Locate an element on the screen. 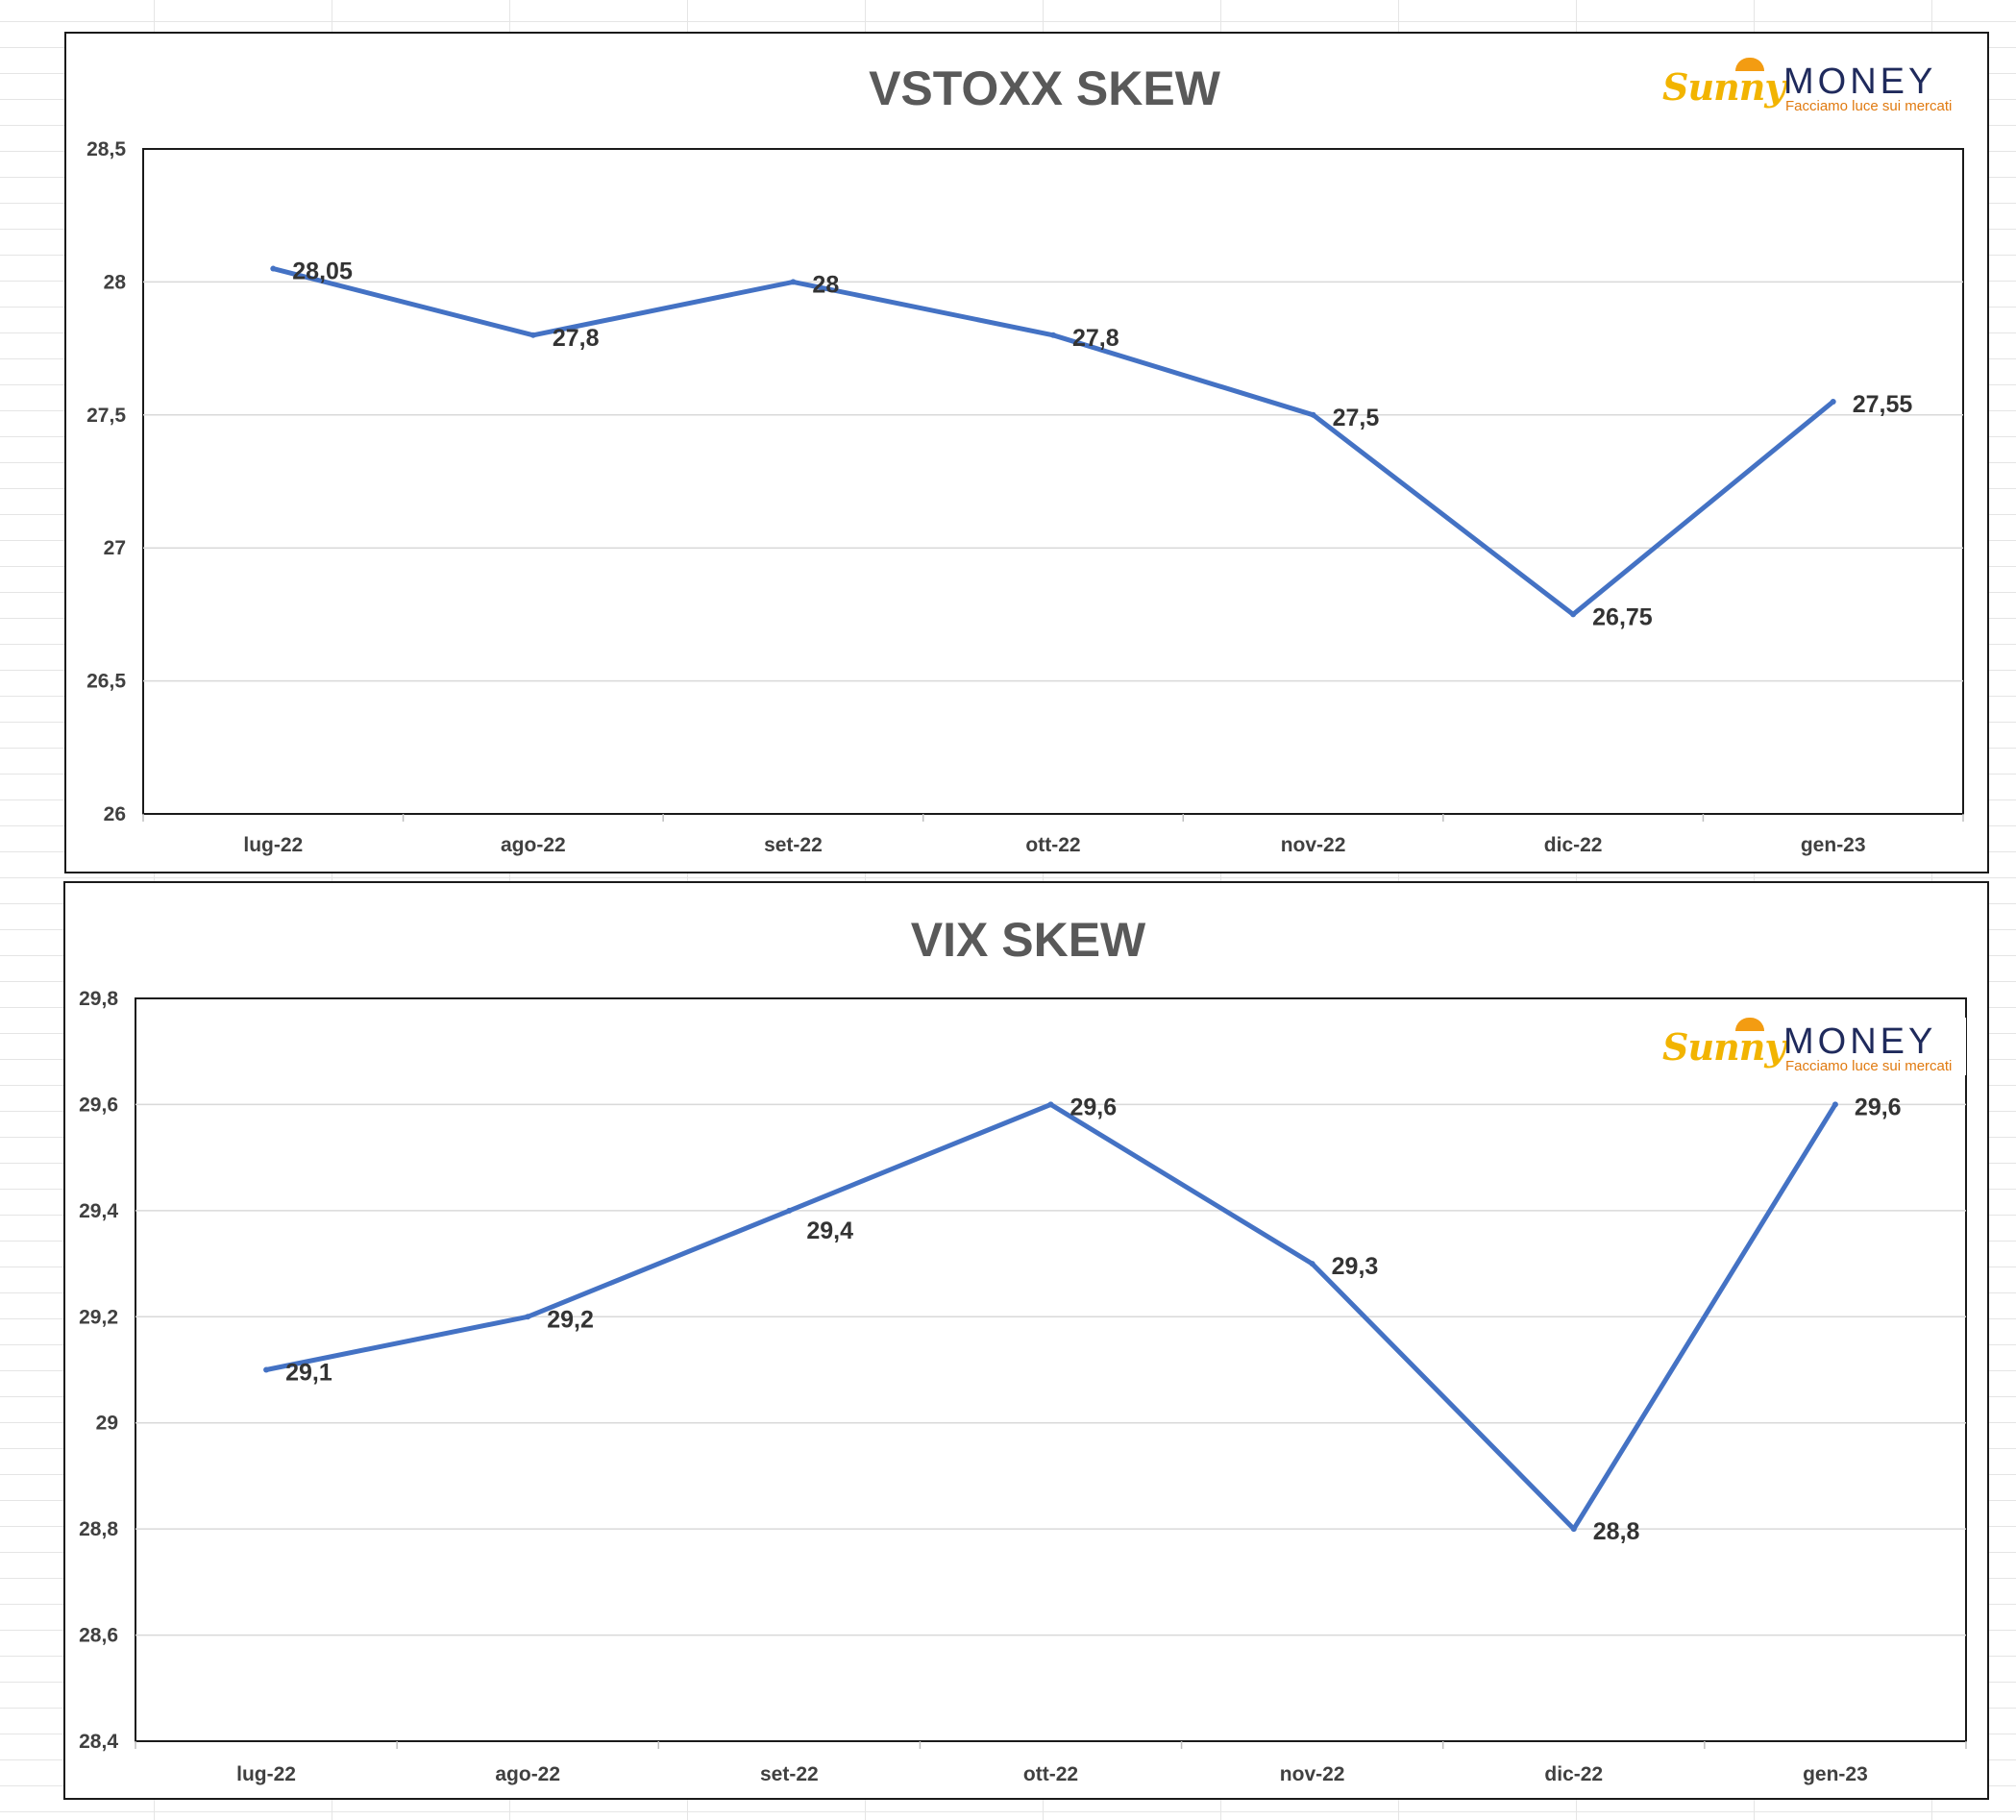 The height and width of the screenshot is (1820, 2016). y-tick-label: 26,5 is located at coordinates (106, 682).